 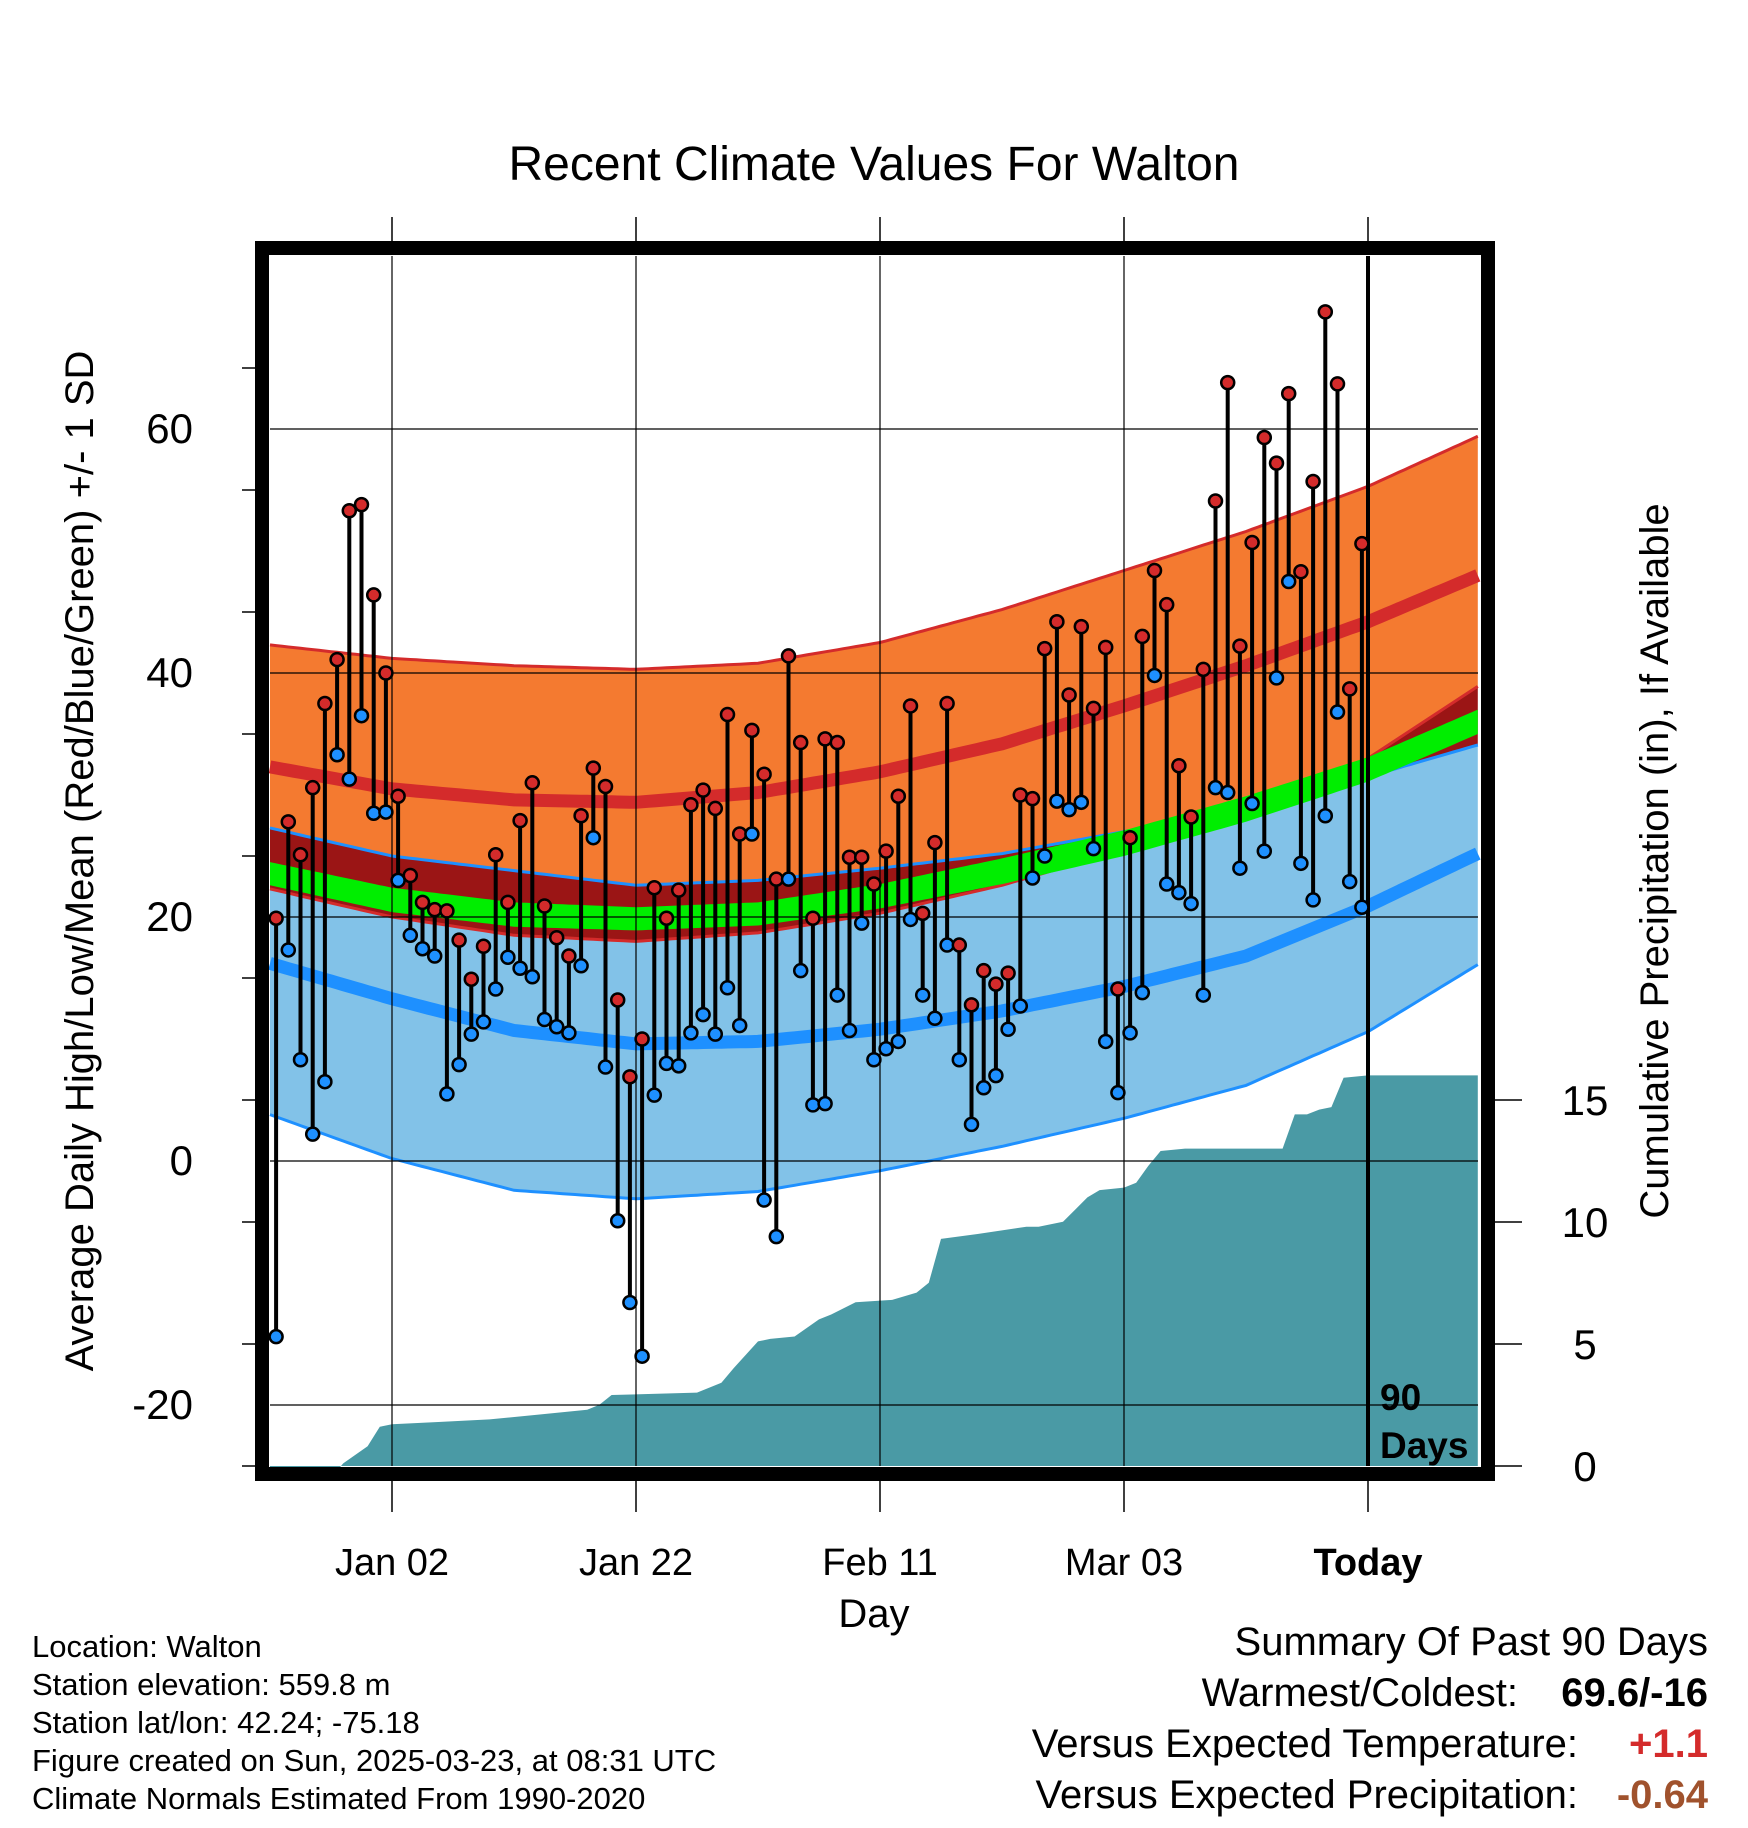 What do you see at coordinates (874, 1082) in the screenshot?
I see `low-lower-line` at bounding box center [874, 1082].